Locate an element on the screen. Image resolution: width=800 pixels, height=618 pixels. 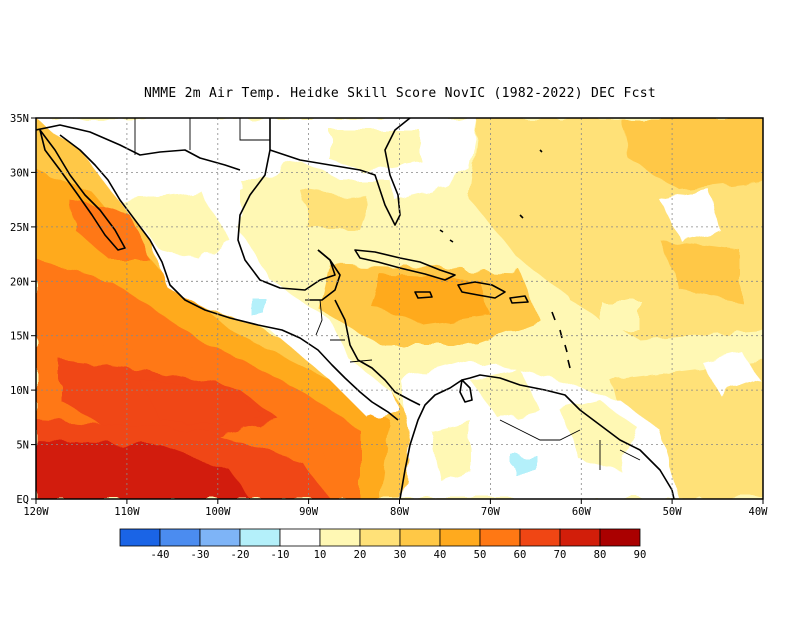
lon-label-50w: 50W is located at coordinates (673, 512).